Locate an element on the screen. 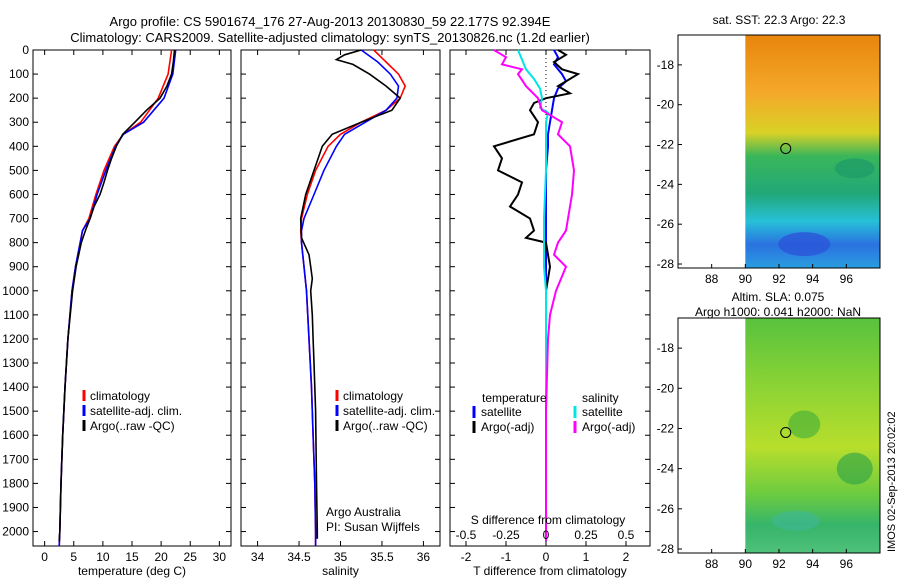 The height and width of the screenshot is (580, 900). difference-xtick-label: 0 is located at coordinates (546, 557).